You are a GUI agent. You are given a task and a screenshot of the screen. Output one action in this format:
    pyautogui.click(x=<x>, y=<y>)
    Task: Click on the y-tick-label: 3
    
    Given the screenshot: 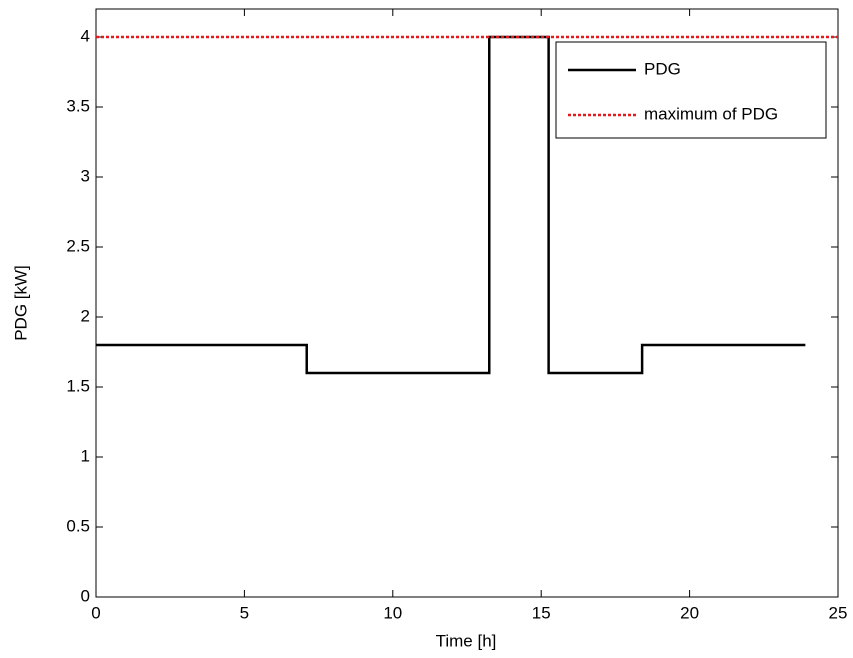 What is the action you would take?
    pyautogui.click(x=85, y=175)
    